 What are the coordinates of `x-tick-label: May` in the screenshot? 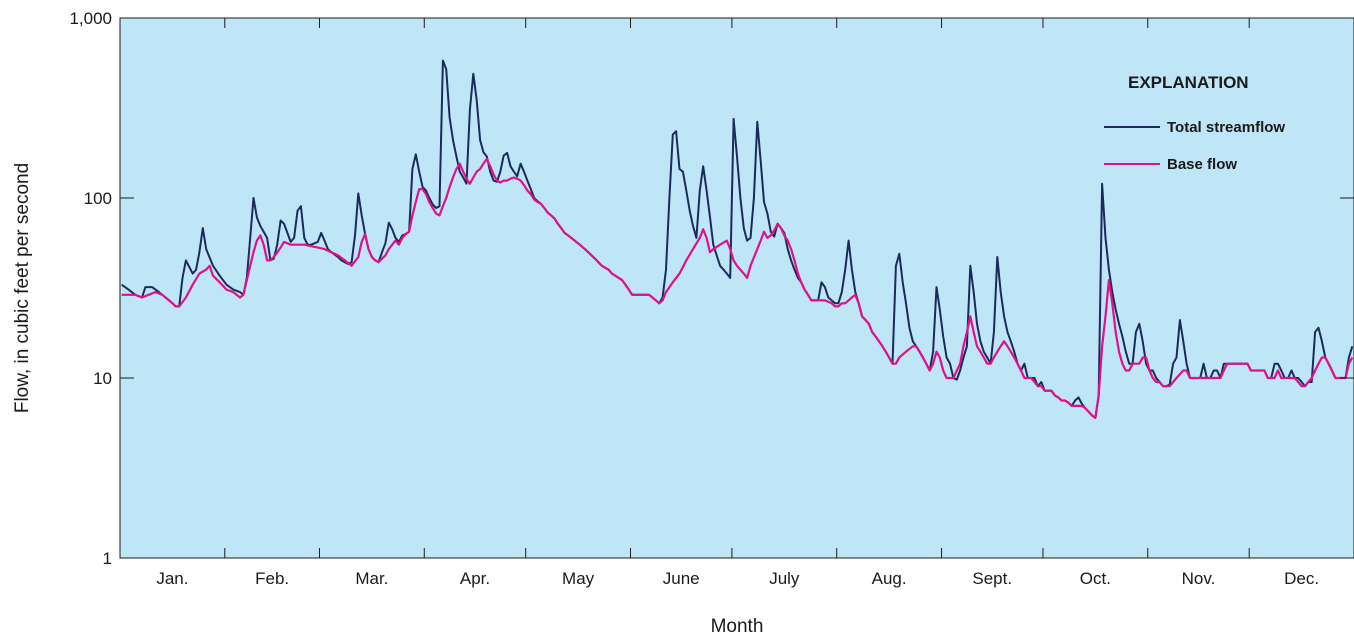 It's located at (578, 578).